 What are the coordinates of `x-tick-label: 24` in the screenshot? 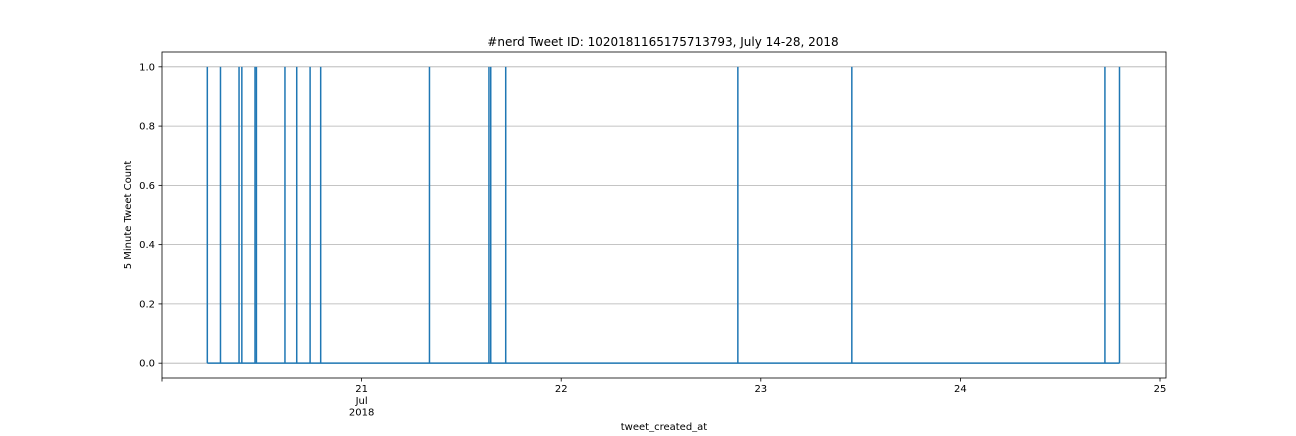 It's located at (960, 389).